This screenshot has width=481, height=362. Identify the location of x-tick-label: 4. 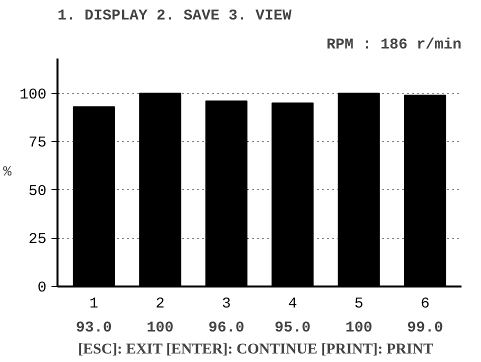
(293, 304).